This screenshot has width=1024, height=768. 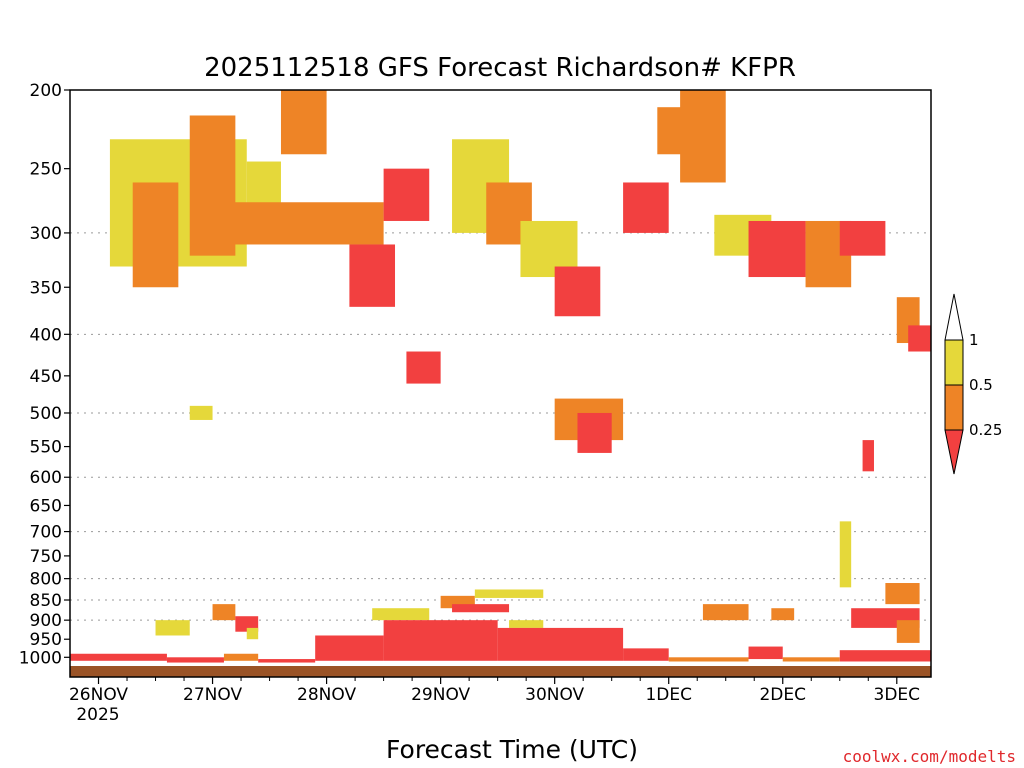 What do you see at coordinates (98, 695) in the screenshot?
I see `x-tick-label: 26NOV` at bounding box center [98, 695].